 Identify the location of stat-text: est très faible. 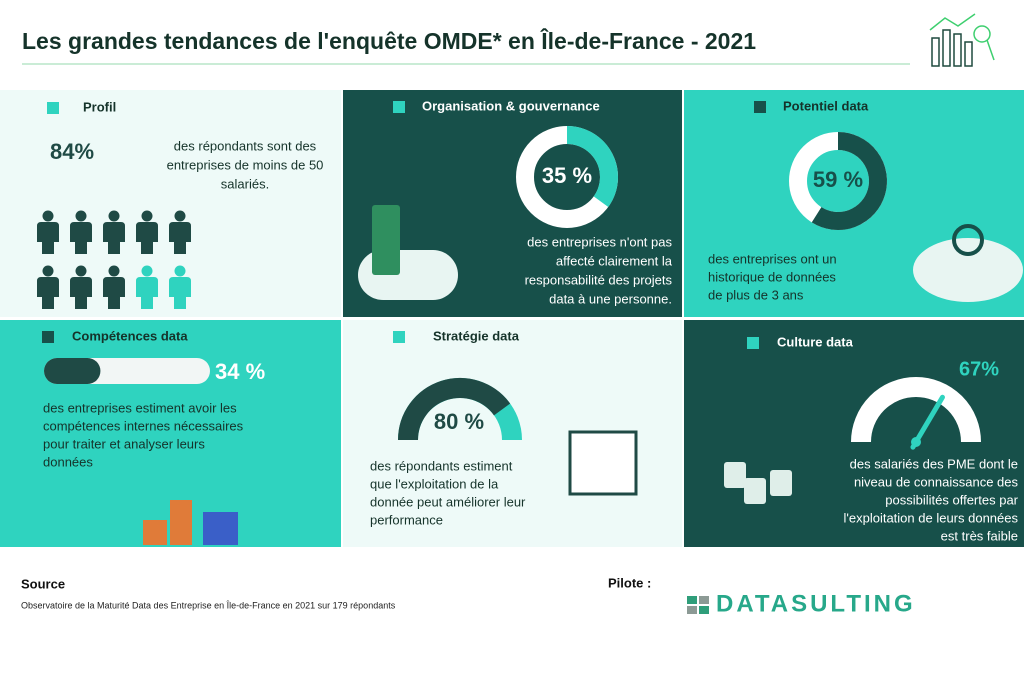
(979, 535).